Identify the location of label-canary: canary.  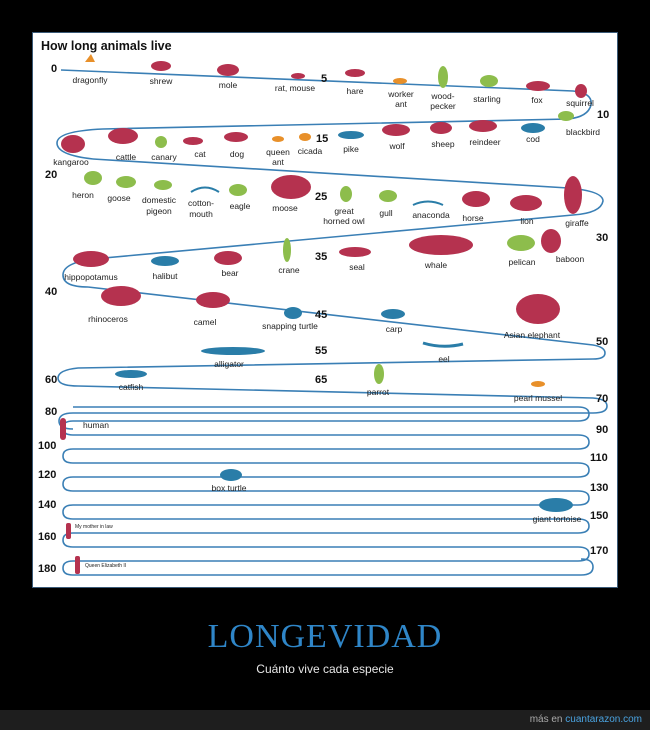
(164, 157).